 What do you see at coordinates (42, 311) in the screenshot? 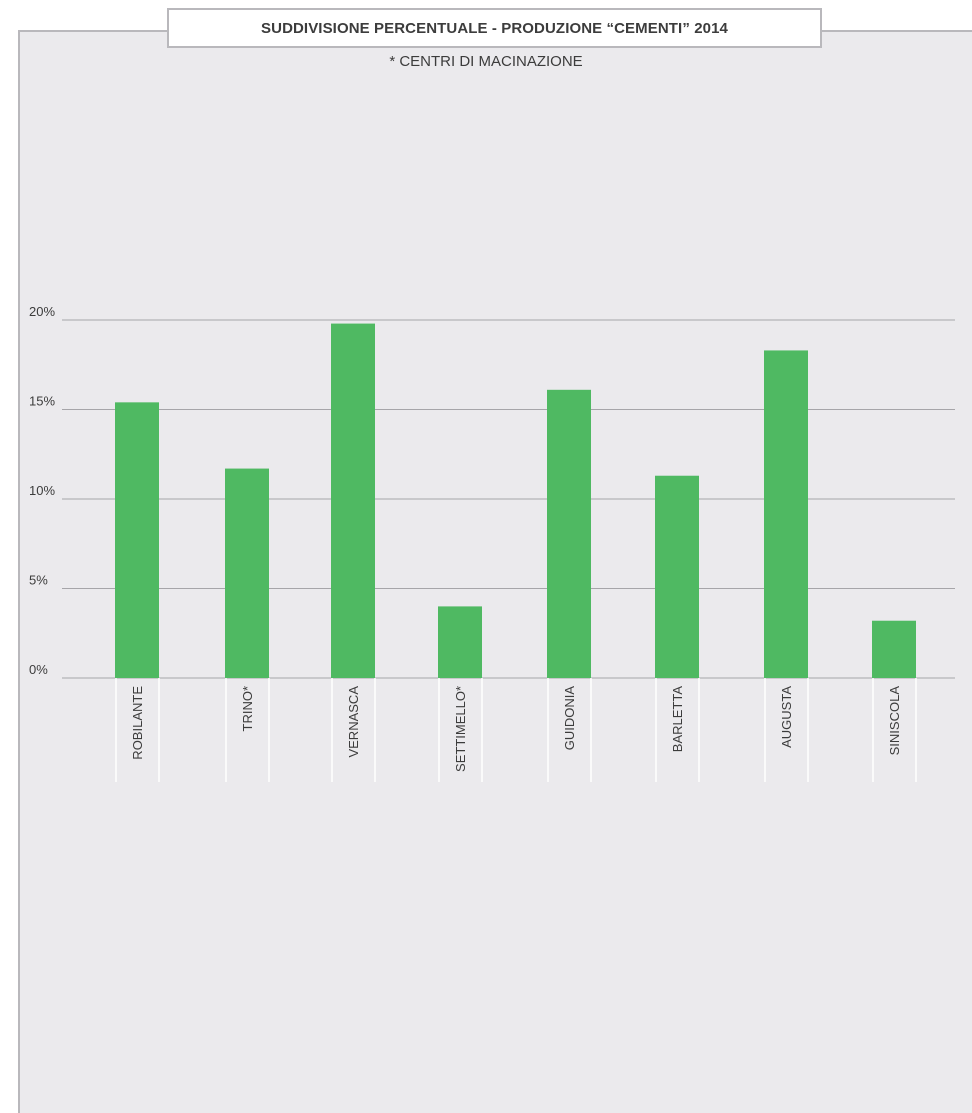
I see `y-tick-label: 20%` at bounding box center [42, 311].